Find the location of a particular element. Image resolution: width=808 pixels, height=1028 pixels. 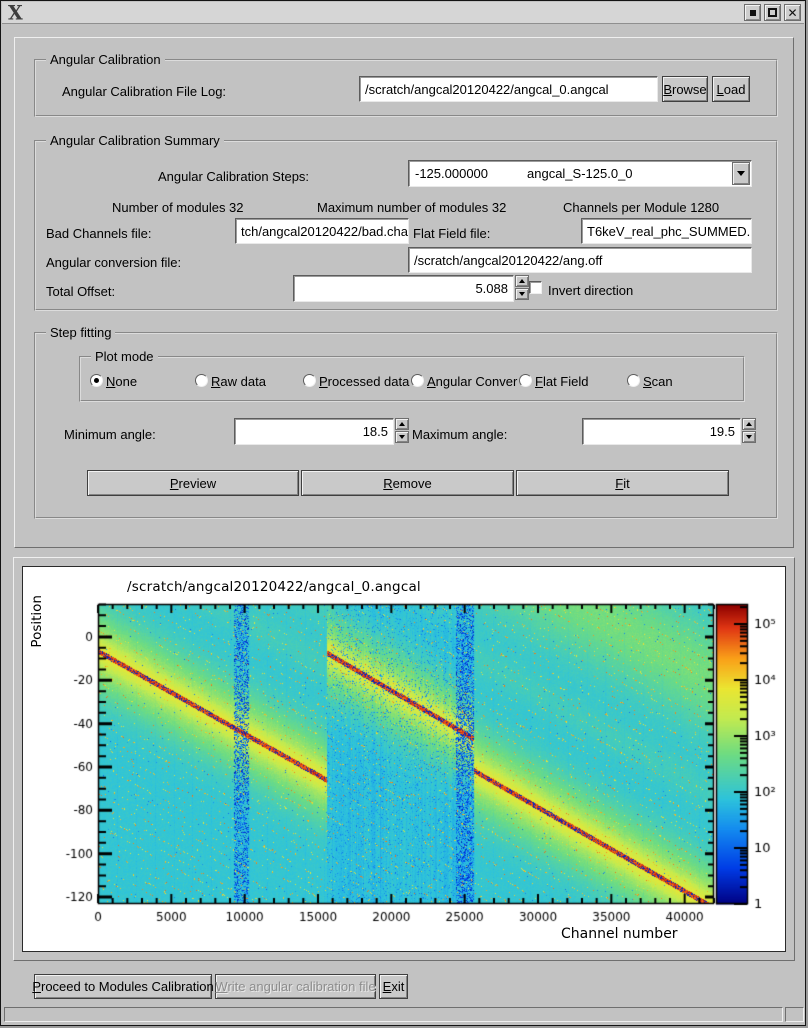

load-button: Load is located at coordinates (731, 89).